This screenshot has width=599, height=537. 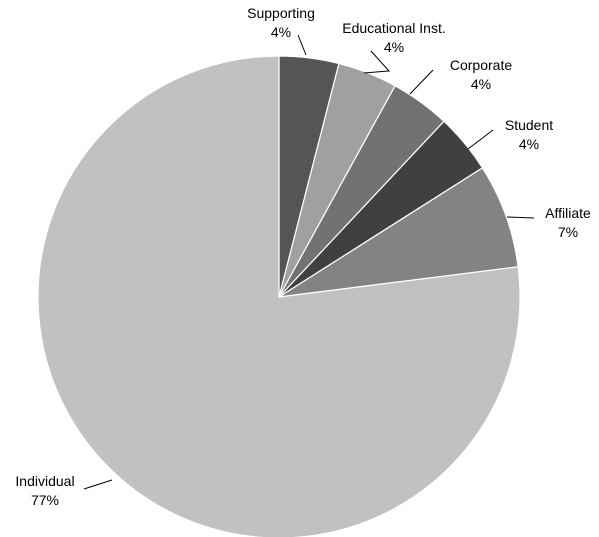 What do you see at coordinates (45, 500) in the screenshot?
I see `slice-value-label: 77%` at bounding box center [45, 500].